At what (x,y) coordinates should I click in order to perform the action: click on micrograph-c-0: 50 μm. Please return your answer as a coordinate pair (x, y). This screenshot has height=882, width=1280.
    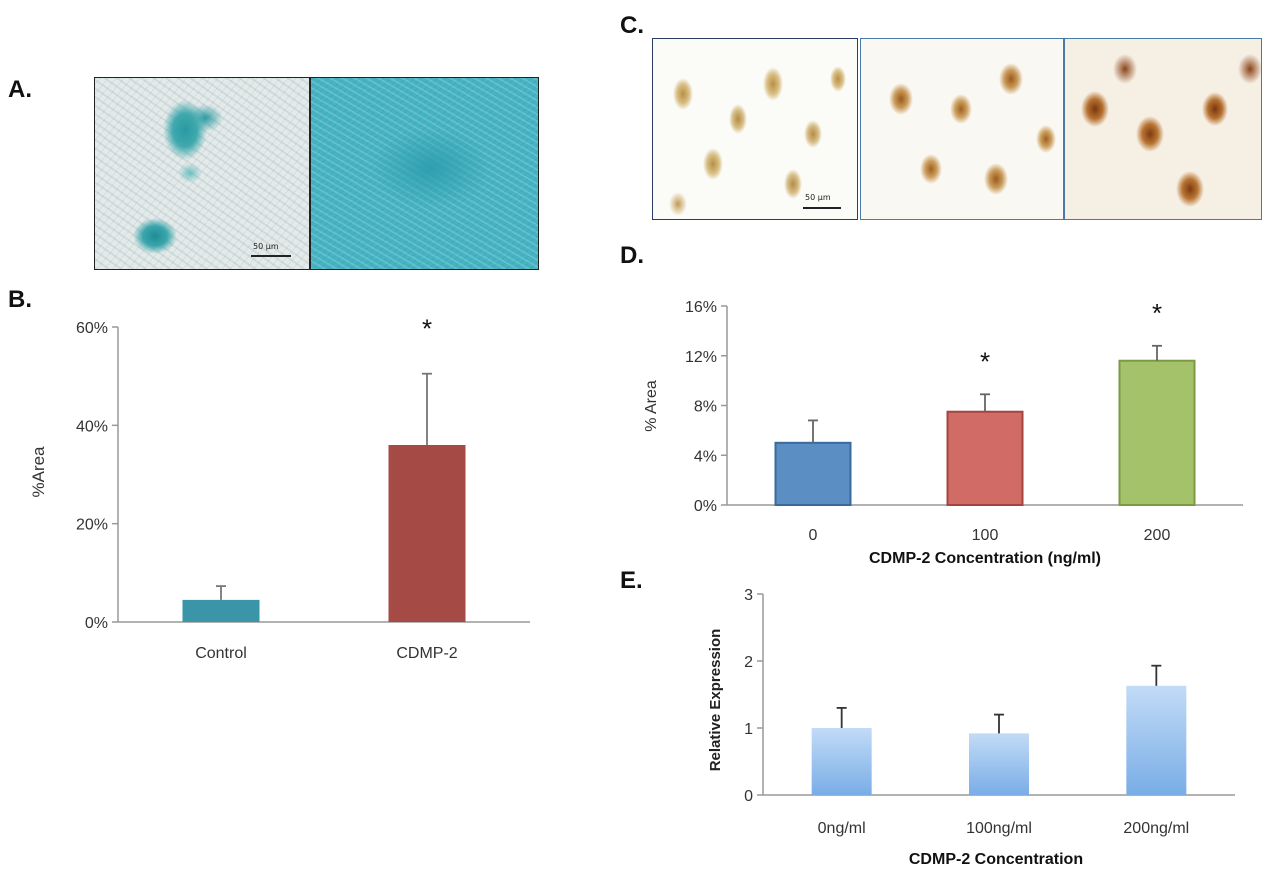
    Looking at the image, I should click on (755, 129).